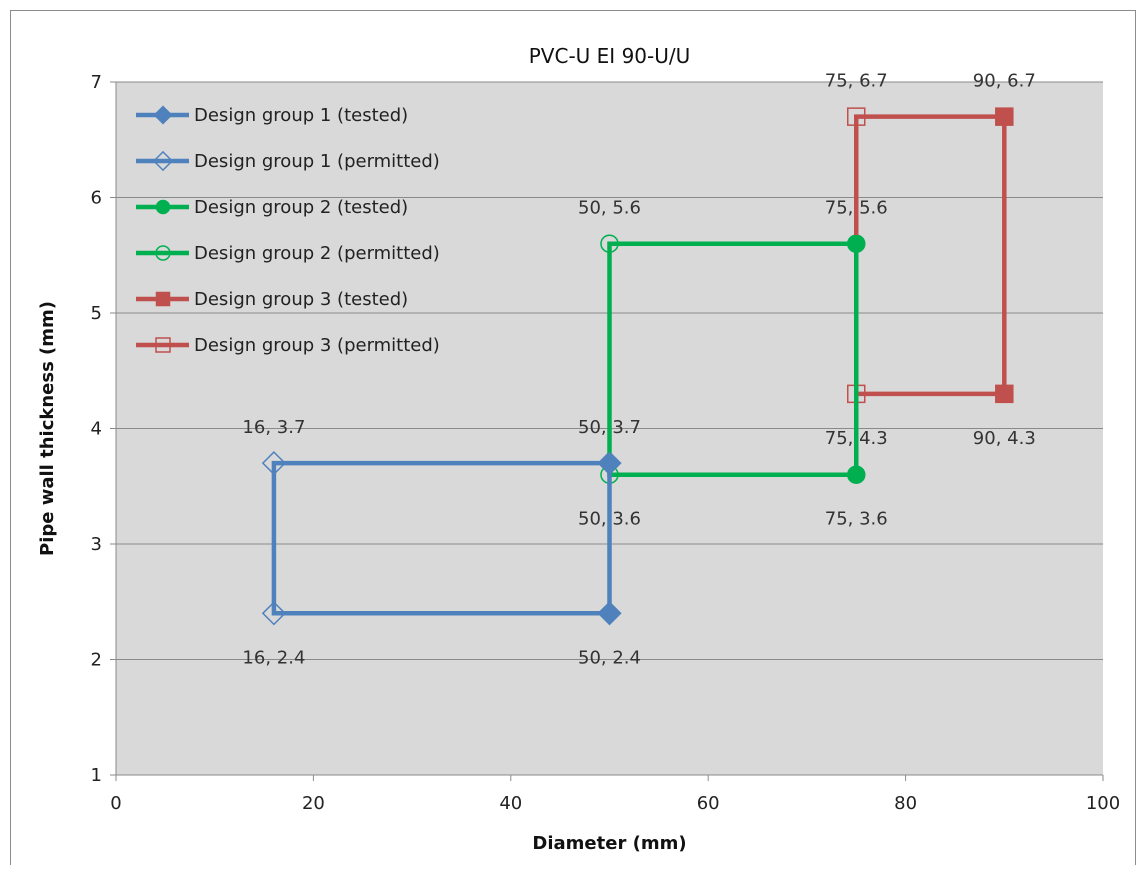 The width and height of the screenshot is (1147, 873). I want to click on legend-item: Design group 1 (tested), so click(272, 115).